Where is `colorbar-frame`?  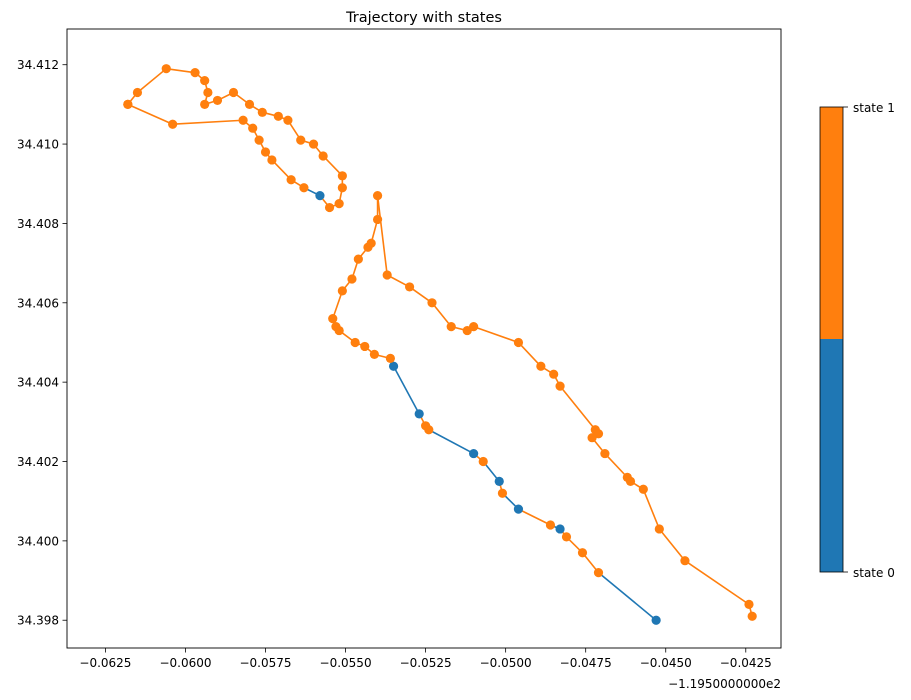 colorbar-frame is located at coordinates (831, 339).